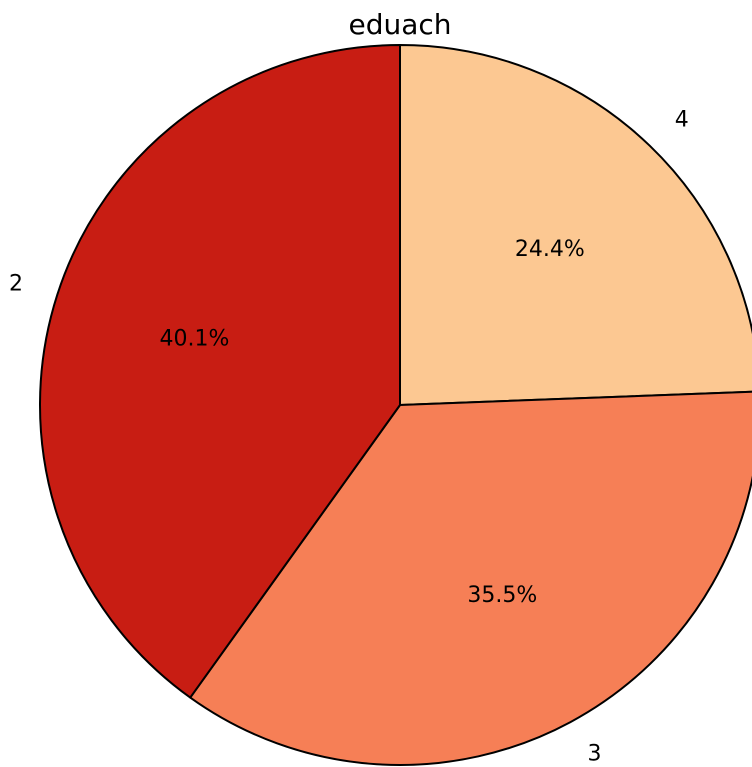 The image size is (752, 767). What do you see at coordinates (194, 338) in the screenshot?
I see `slice-percent-2: 40.1%` at bounding box center [194, 338].